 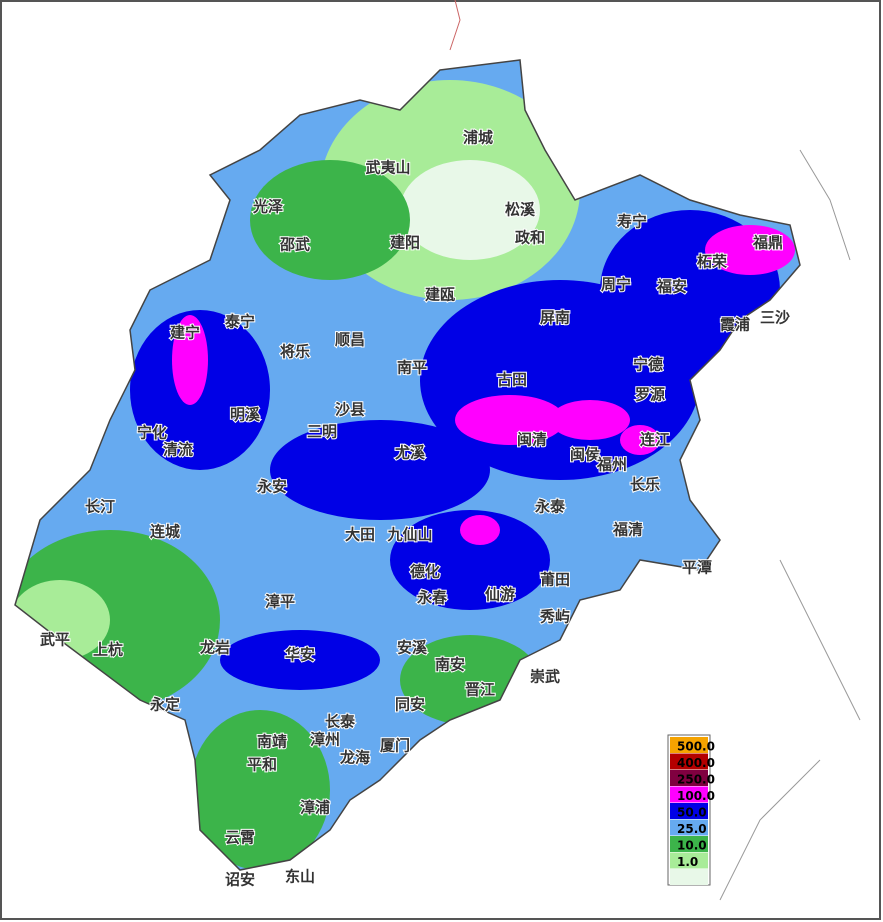 I want to click on legend: 500.0 400.0 250.0 100.0 50.0 25.0 10.0 1.0, so click(x=691, y=810).